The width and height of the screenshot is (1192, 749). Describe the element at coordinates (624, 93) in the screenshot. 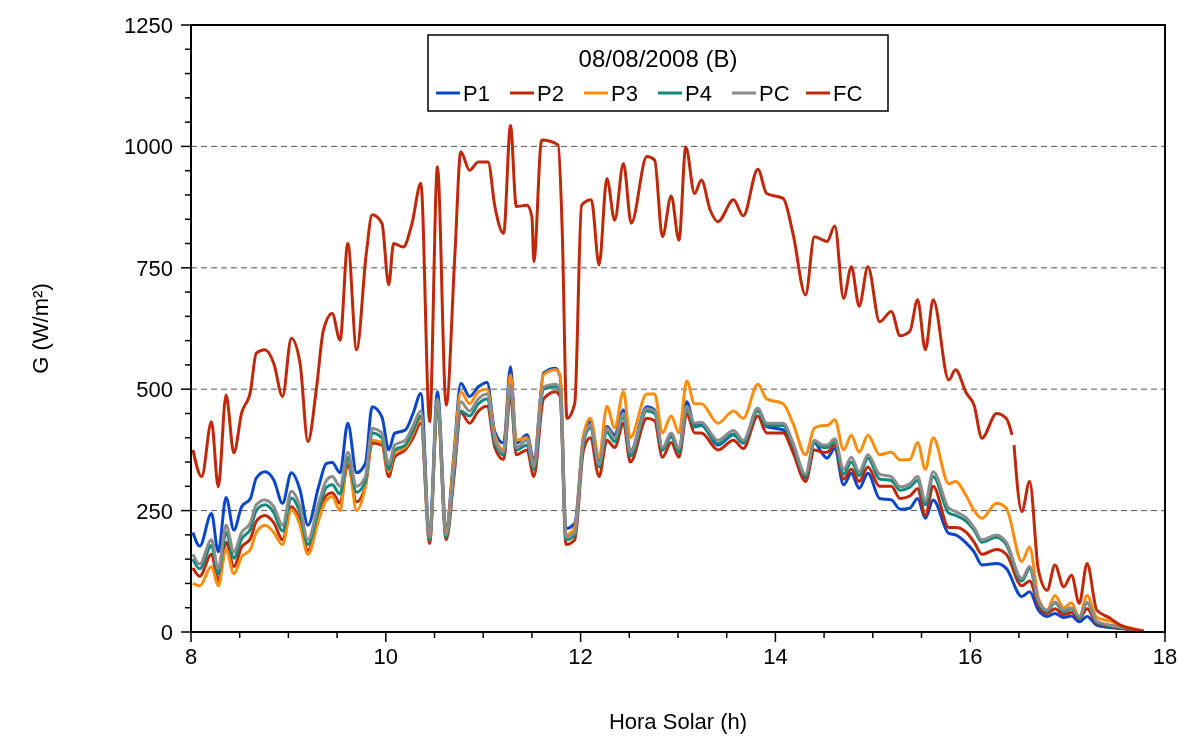

I see `legend-label: P3` at that location.